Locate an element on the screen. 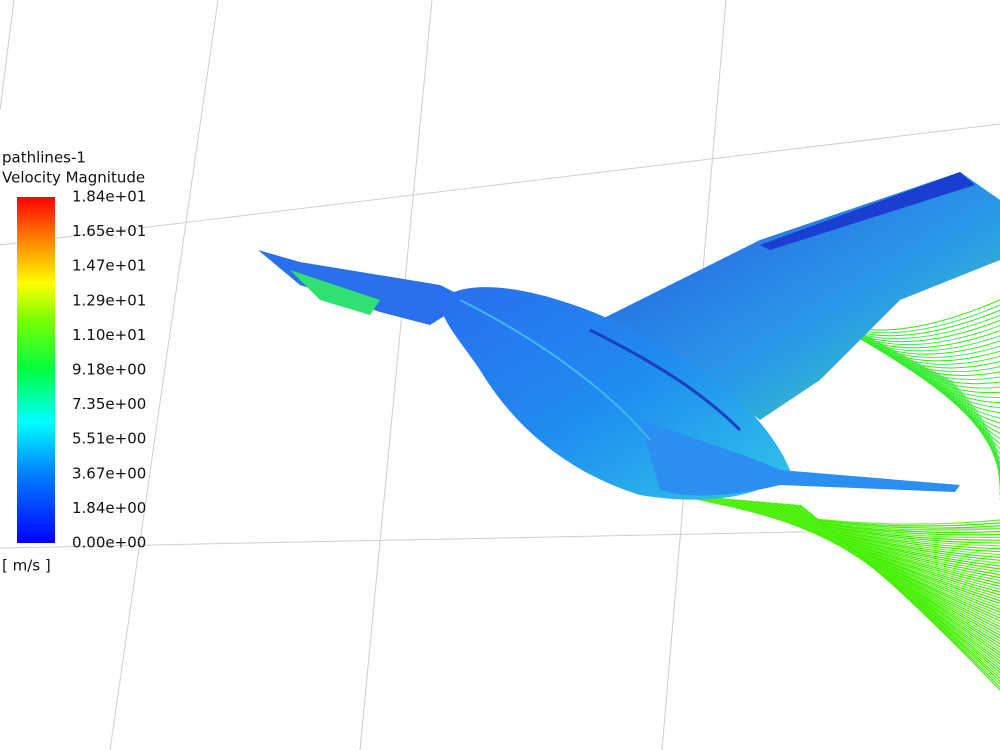 This screenshot has height=750, width=1000. legend-tick-label: 9.18e+00 is located at coordinates (109, 370).